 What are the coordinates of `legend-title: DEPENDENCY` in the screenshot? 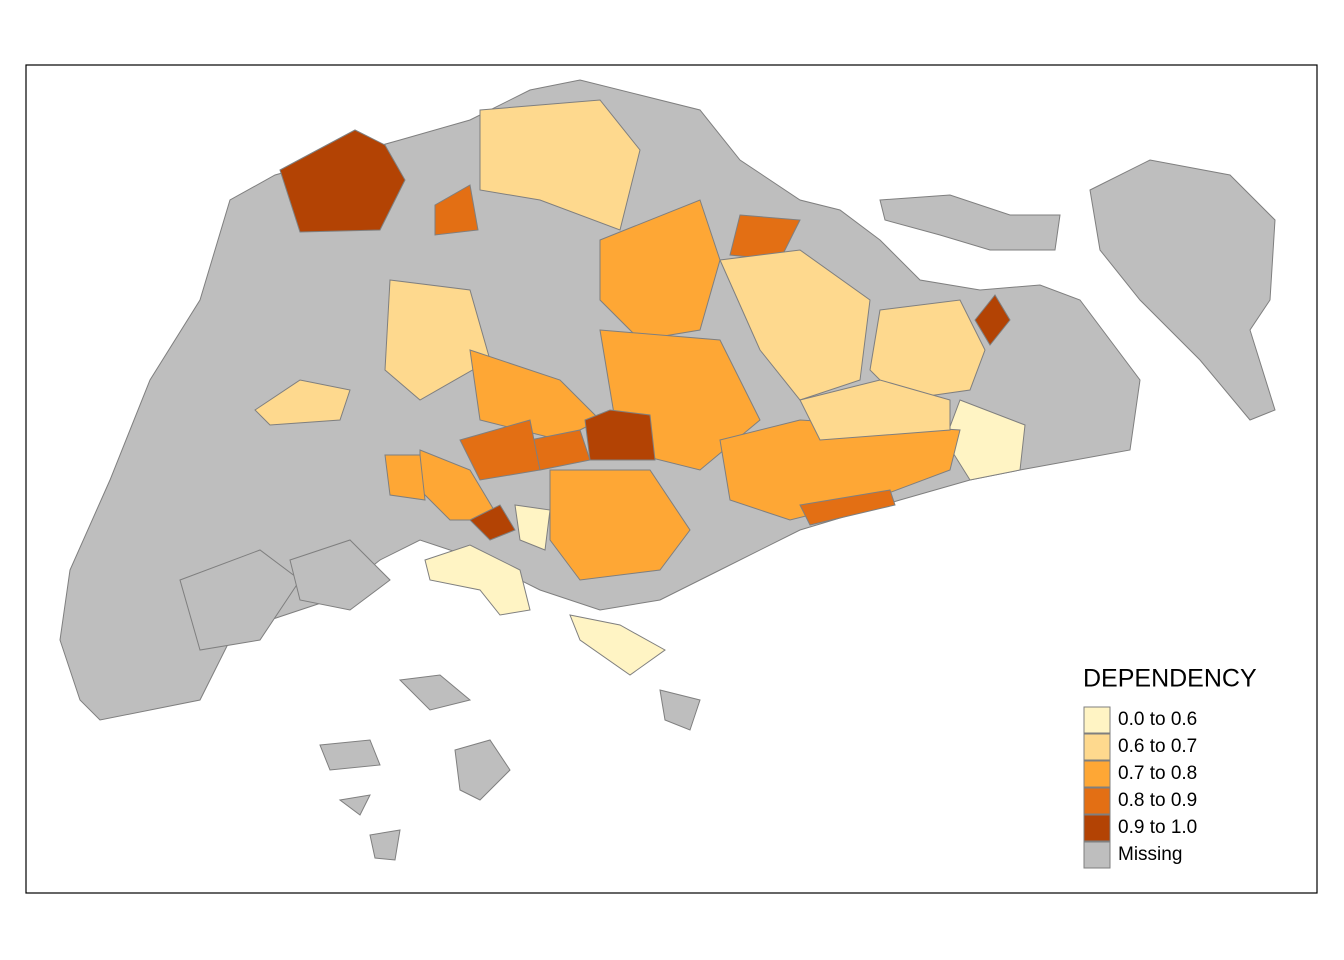 It's located at (1170, 679).